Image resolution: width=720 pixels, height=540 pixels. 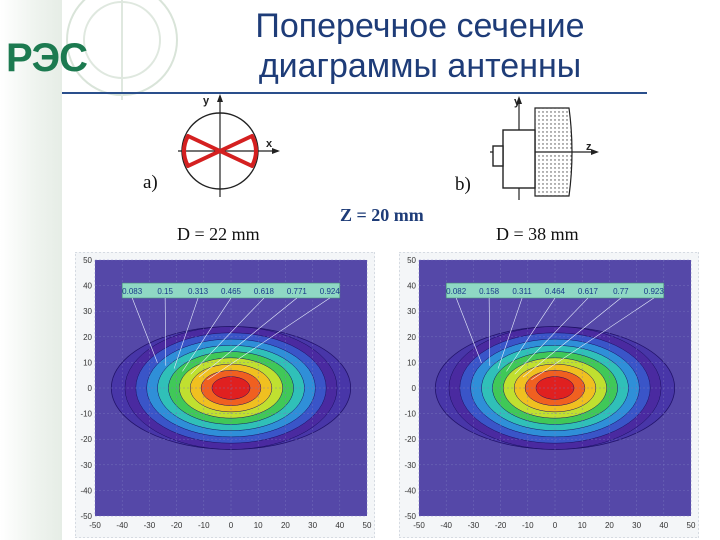 I want to click on diagram-b-y-label: y, so click(x=517, y=102).